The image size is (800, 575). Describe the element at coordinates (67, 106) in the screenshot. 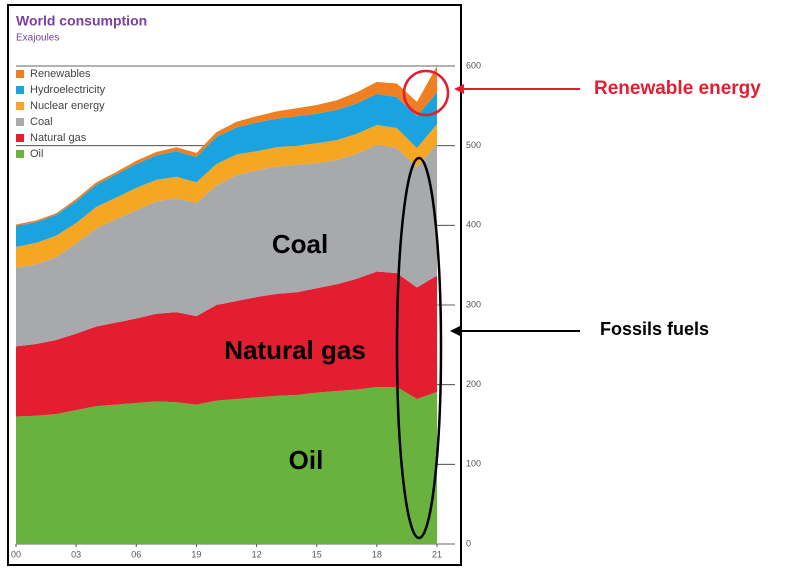

I see `legend-label: Nuclear energy` at that location.